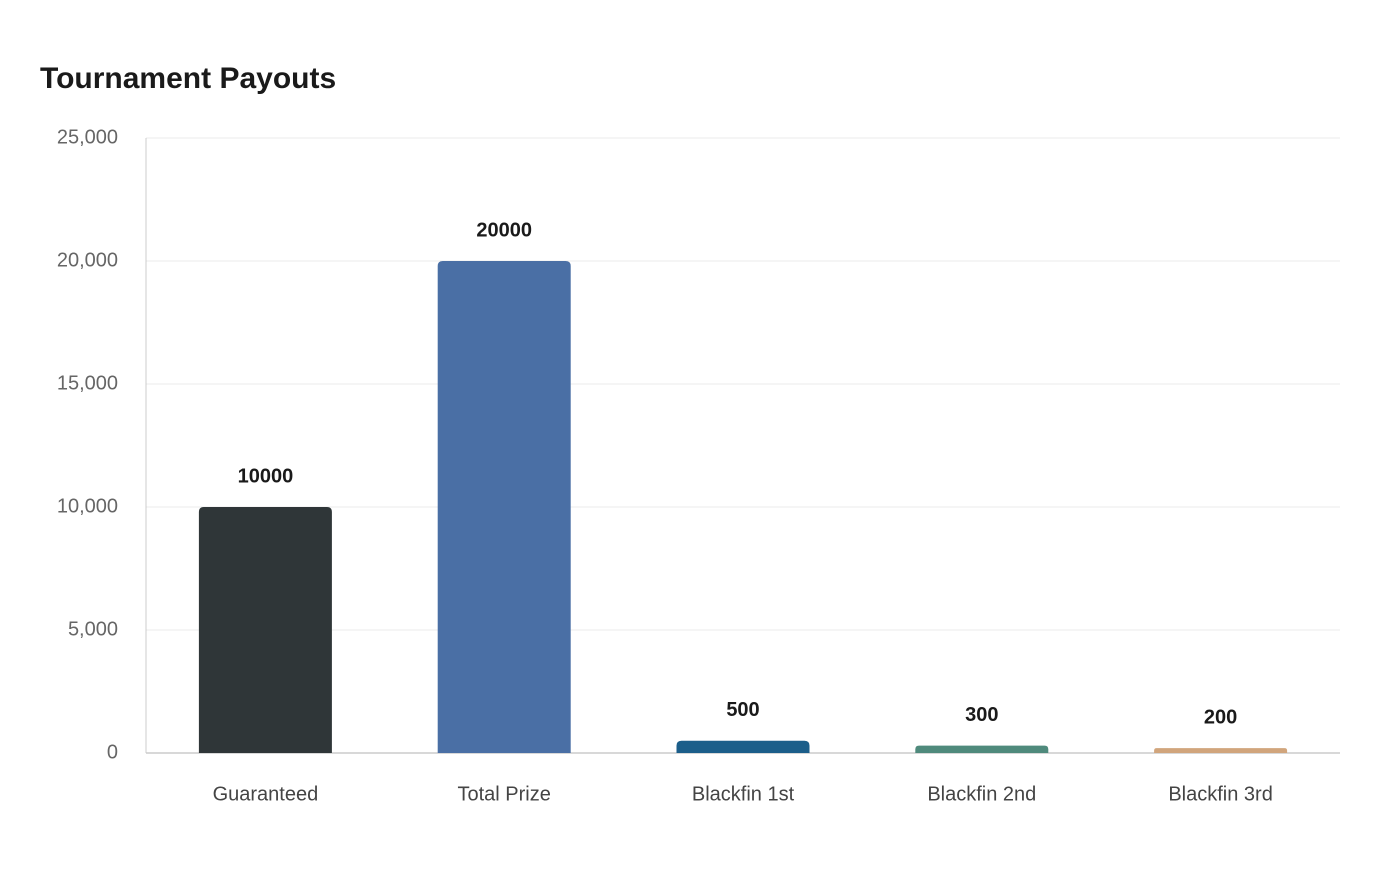 Image resolution: width=1400 pixels, height=880 pixels. What do you see at coordinates (504, 794) in the screenshot?
I see `x-tick-label: Total Prize` at bounding box center [504, 794].